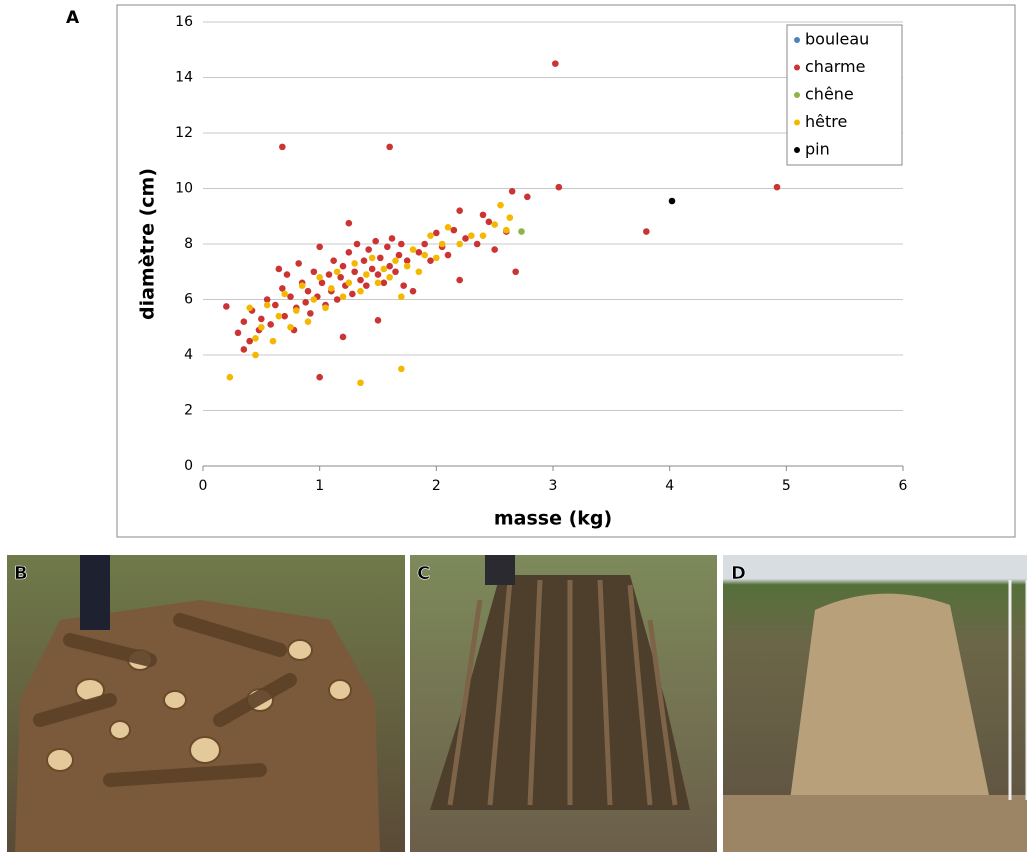 This screenshot has width=1027, height=856. What do you see at coordinates (206, 703) in the screenshot?
I see `photo-b` at bounding box center [206, 703].